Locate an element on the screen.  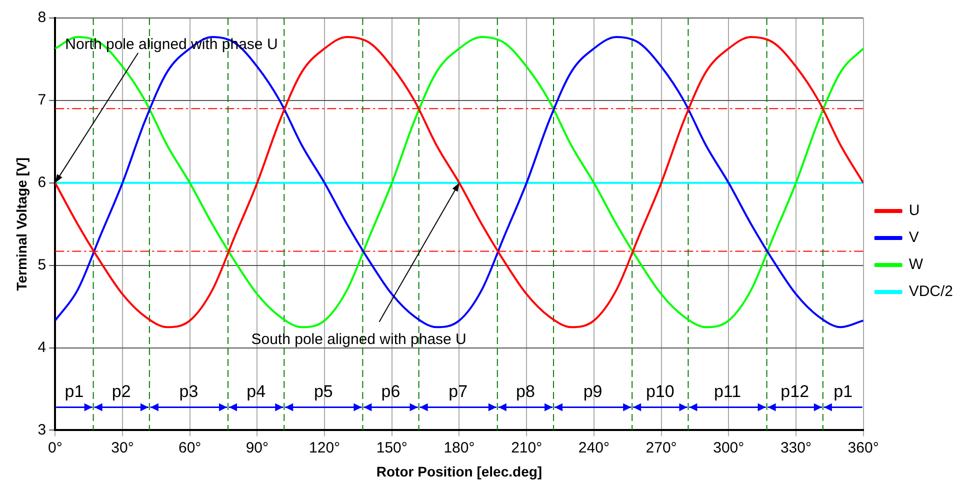
legend-label: U is located at coordinates (914, 211).